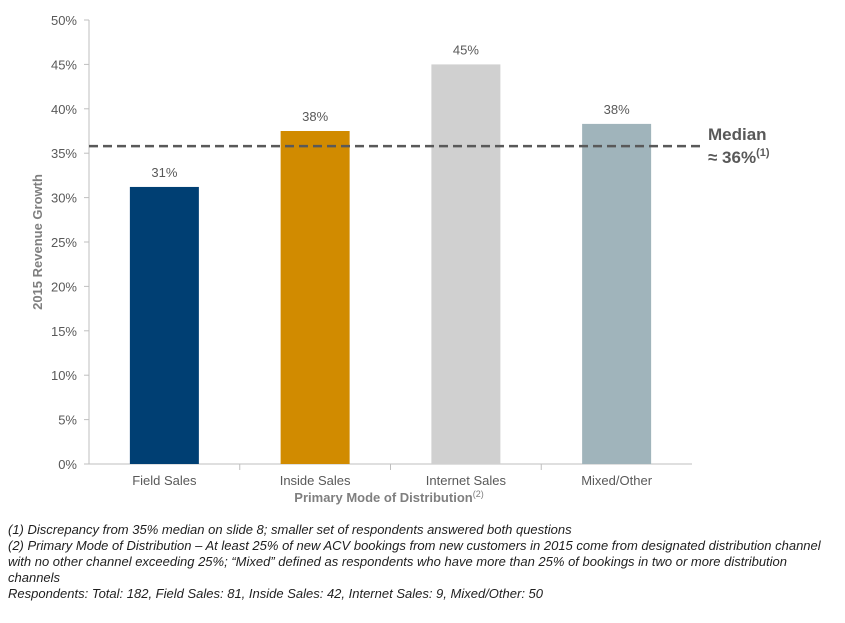  What do you see at coordinates (315, 480) in the screenshot?
I see `category-label: Inside Sales` at bounding box center [315, 480].